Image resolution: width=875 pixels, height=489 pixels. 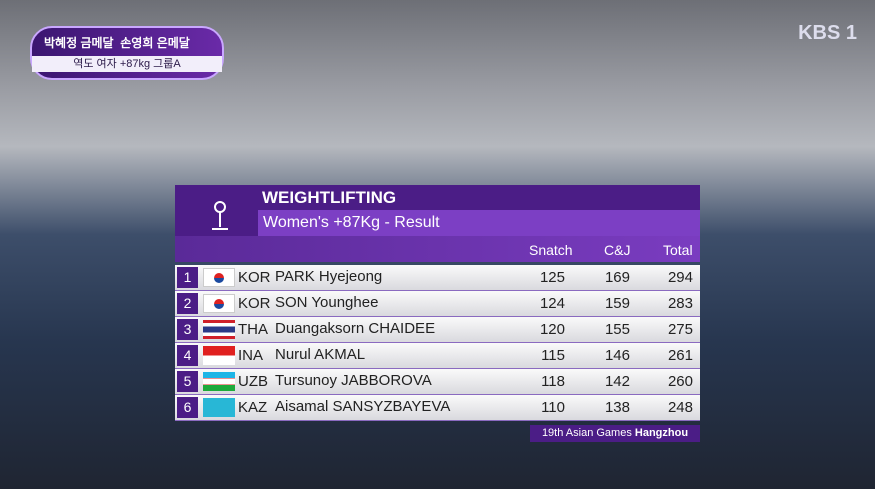 I want to click on rank: 2, so click(x=187, y=303).